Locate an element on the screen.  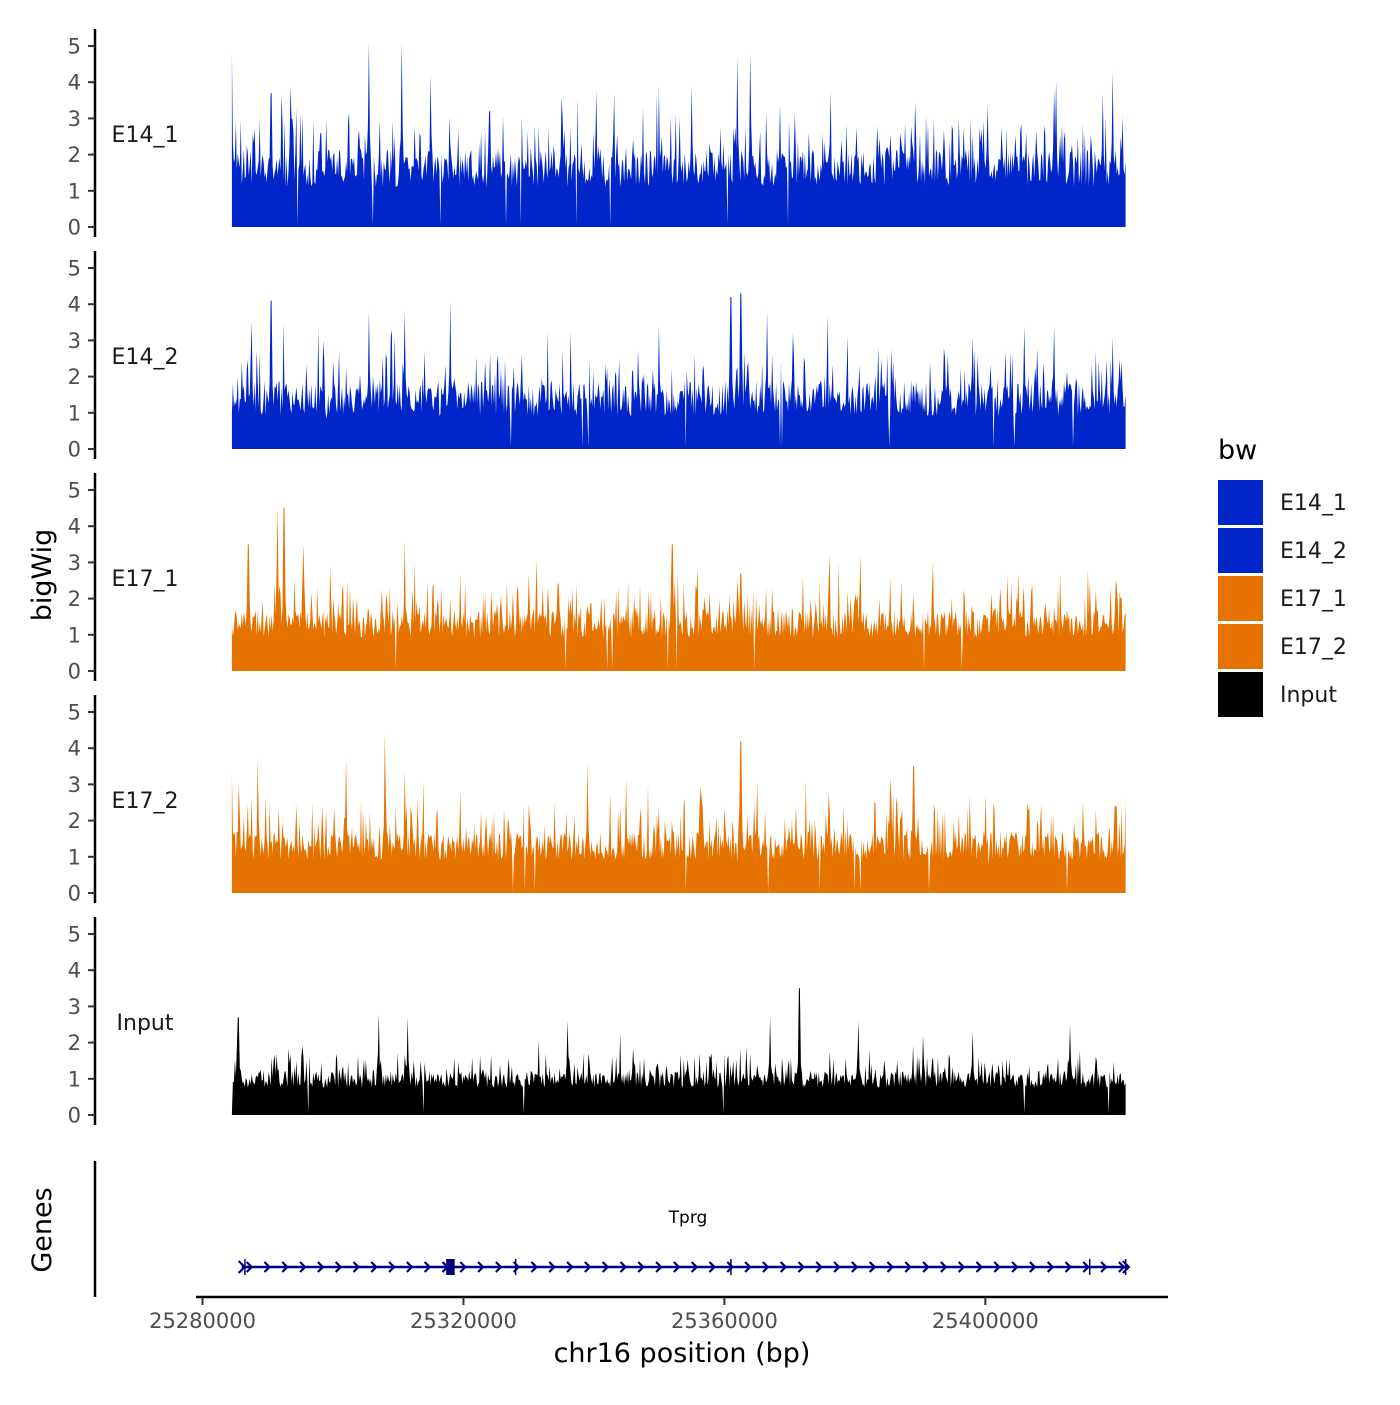
track-panel-e17-1: 0 1 2 3 4 5 E17_1 is located at coordinates (597, 578).